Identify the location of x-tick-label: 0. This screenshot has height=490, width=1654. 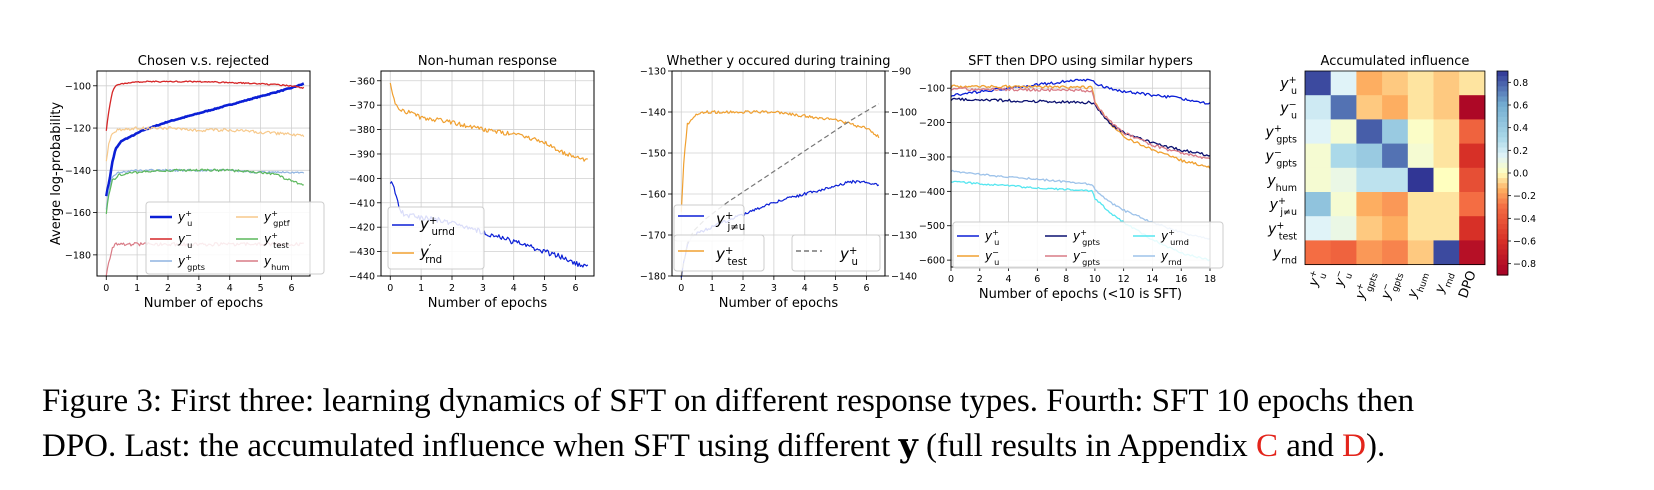
(681, 288).